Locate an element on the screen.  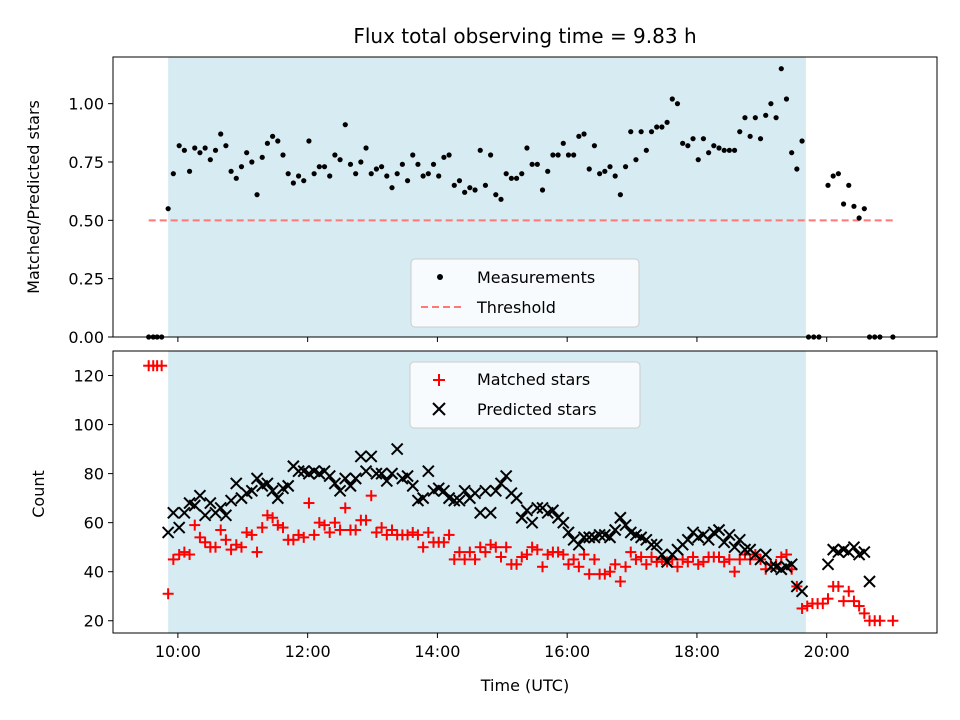
y-tick-label: 1.00 is located at coordinates (86, 104).